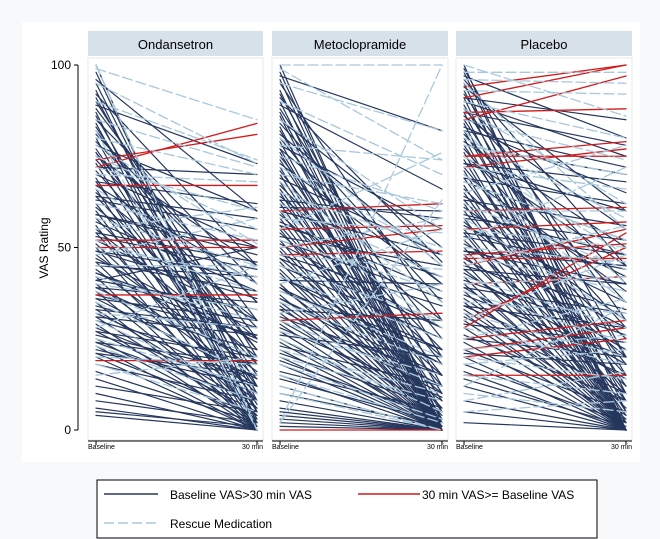  I want to click on y-axis-label: VAS Rating, so click(44, 247).